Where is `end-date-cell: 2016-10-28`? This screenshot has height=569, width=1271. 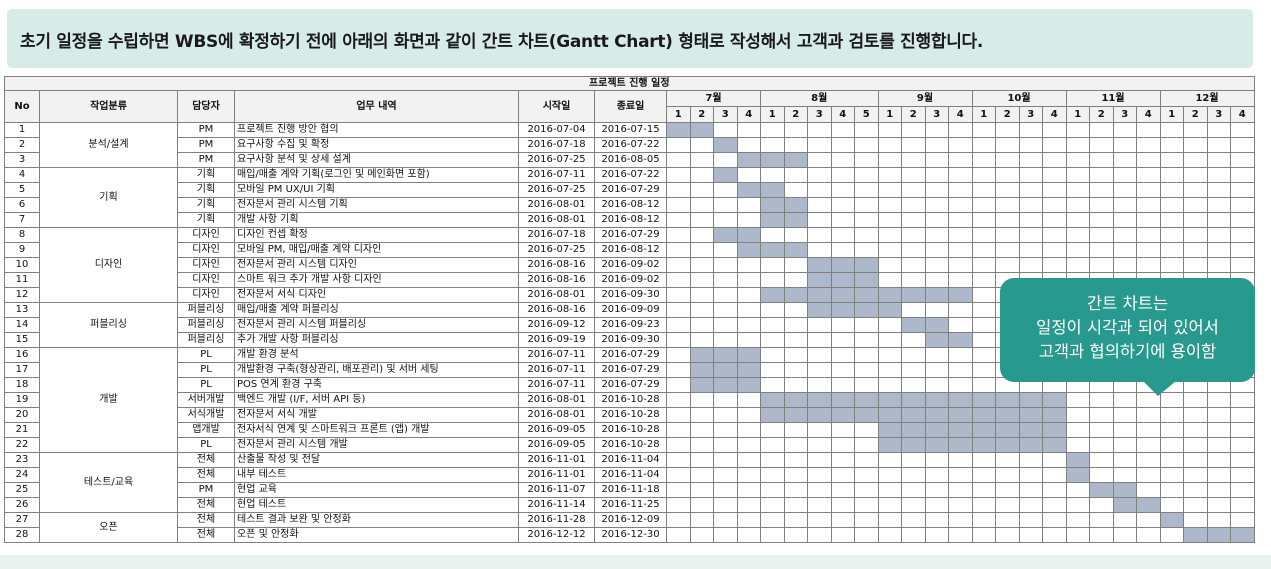 end-date-cell: 2016-10-28 is located at coordinates (630, 430).